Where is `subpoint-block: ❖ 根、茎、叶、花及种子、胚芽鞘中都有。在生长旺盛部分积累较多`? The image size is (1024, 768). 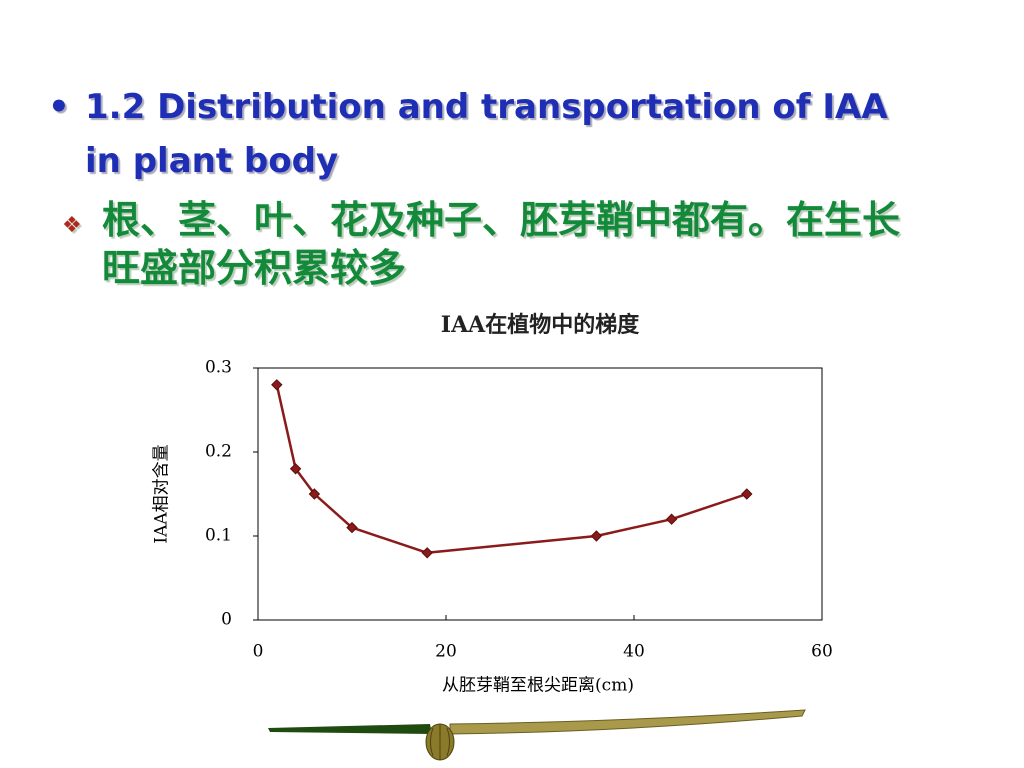 subpoint-block: ❖ 根、茎、叶、花及种子、胚芽鞘中都有。在生长旺盛部分积累较多 is located at coordinates (492, 244).